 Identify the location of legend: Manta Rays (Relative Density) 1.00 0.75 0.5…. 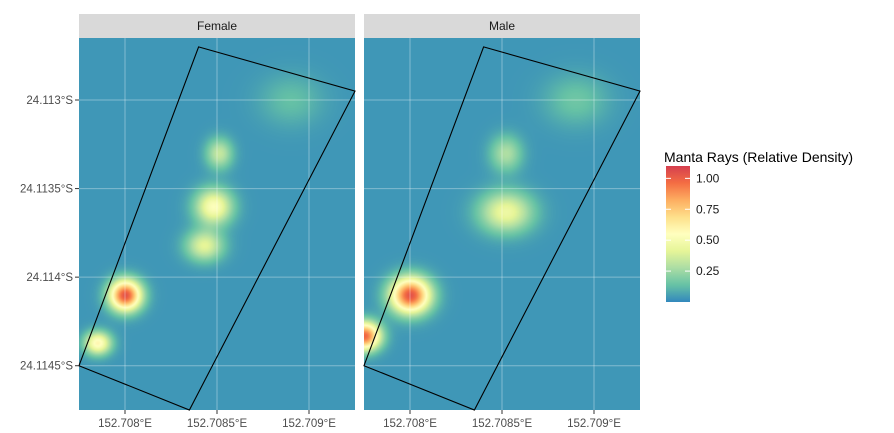
(758, 225).